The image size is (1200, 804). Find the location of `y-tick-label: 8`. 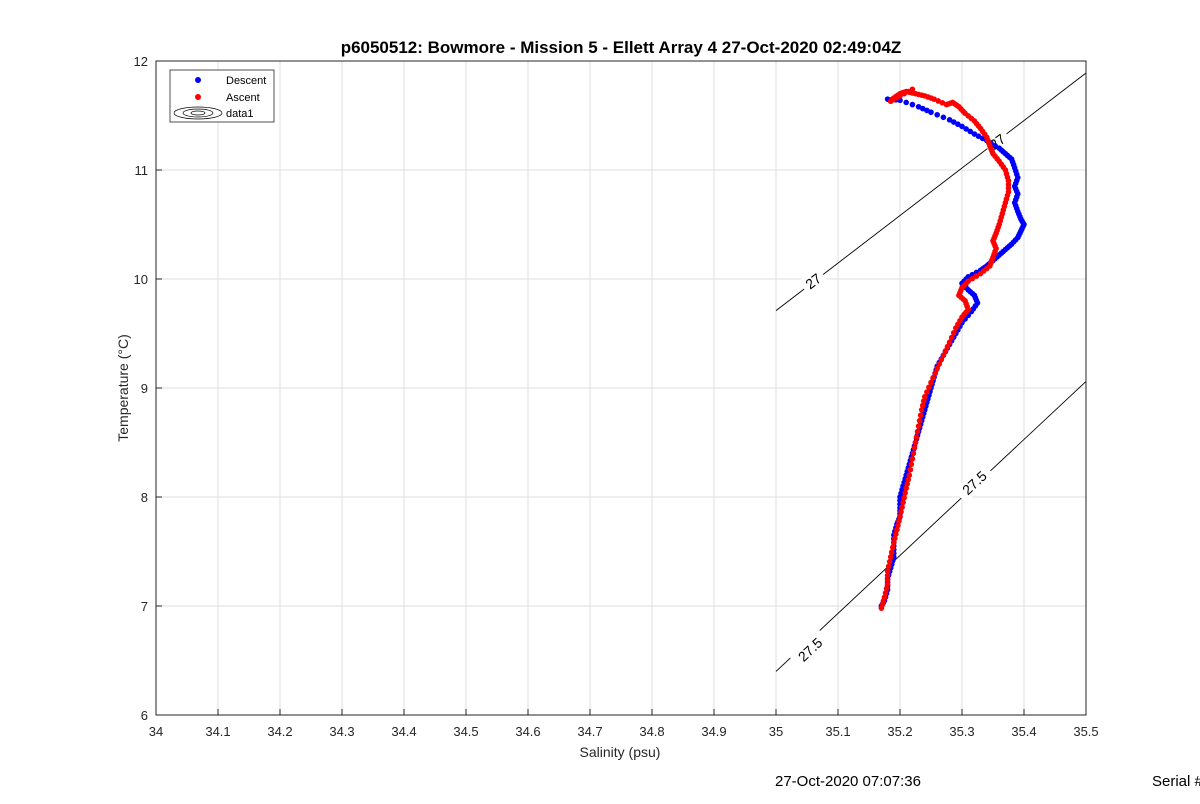

y-tick-label: 8 is located at coordinates (144, 497).